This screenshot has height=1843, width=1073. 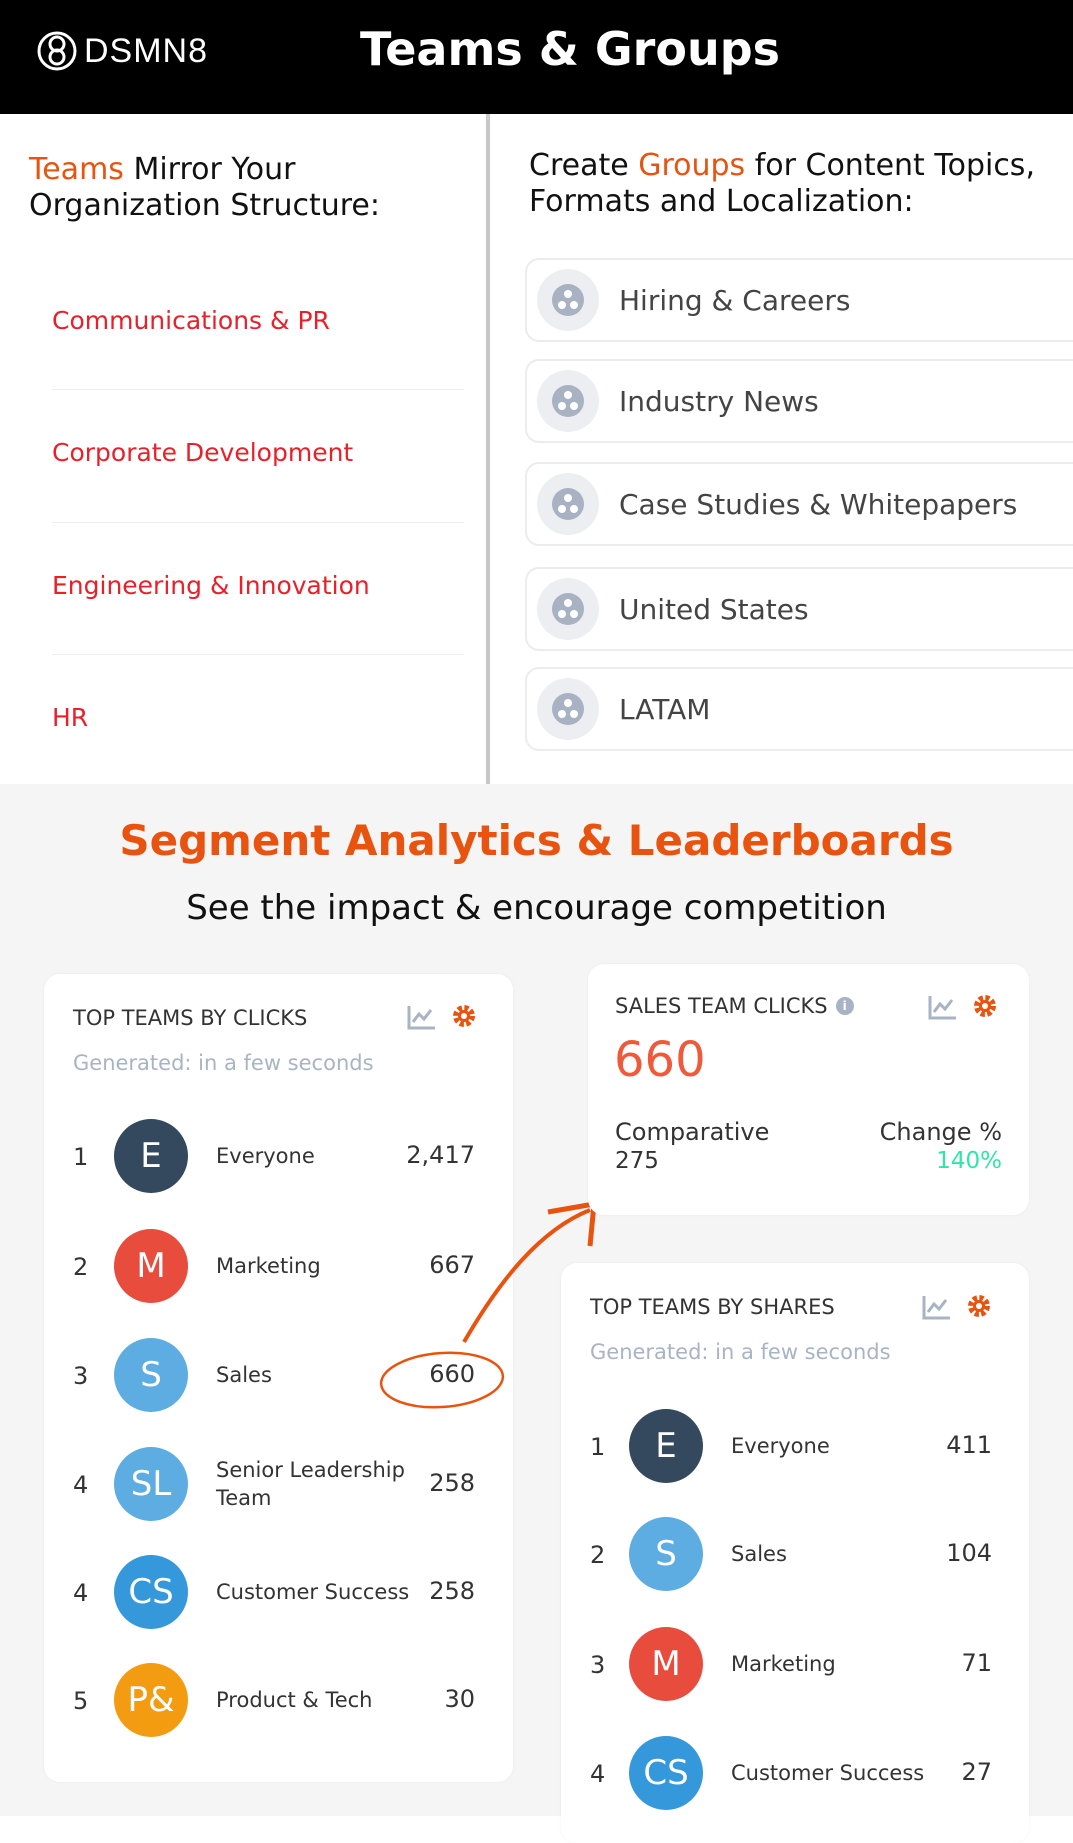 What do you see at coordinates (146, 50) in the screenshot?
I see `logo-text: DSMN8` at bounding box center [146, 50].